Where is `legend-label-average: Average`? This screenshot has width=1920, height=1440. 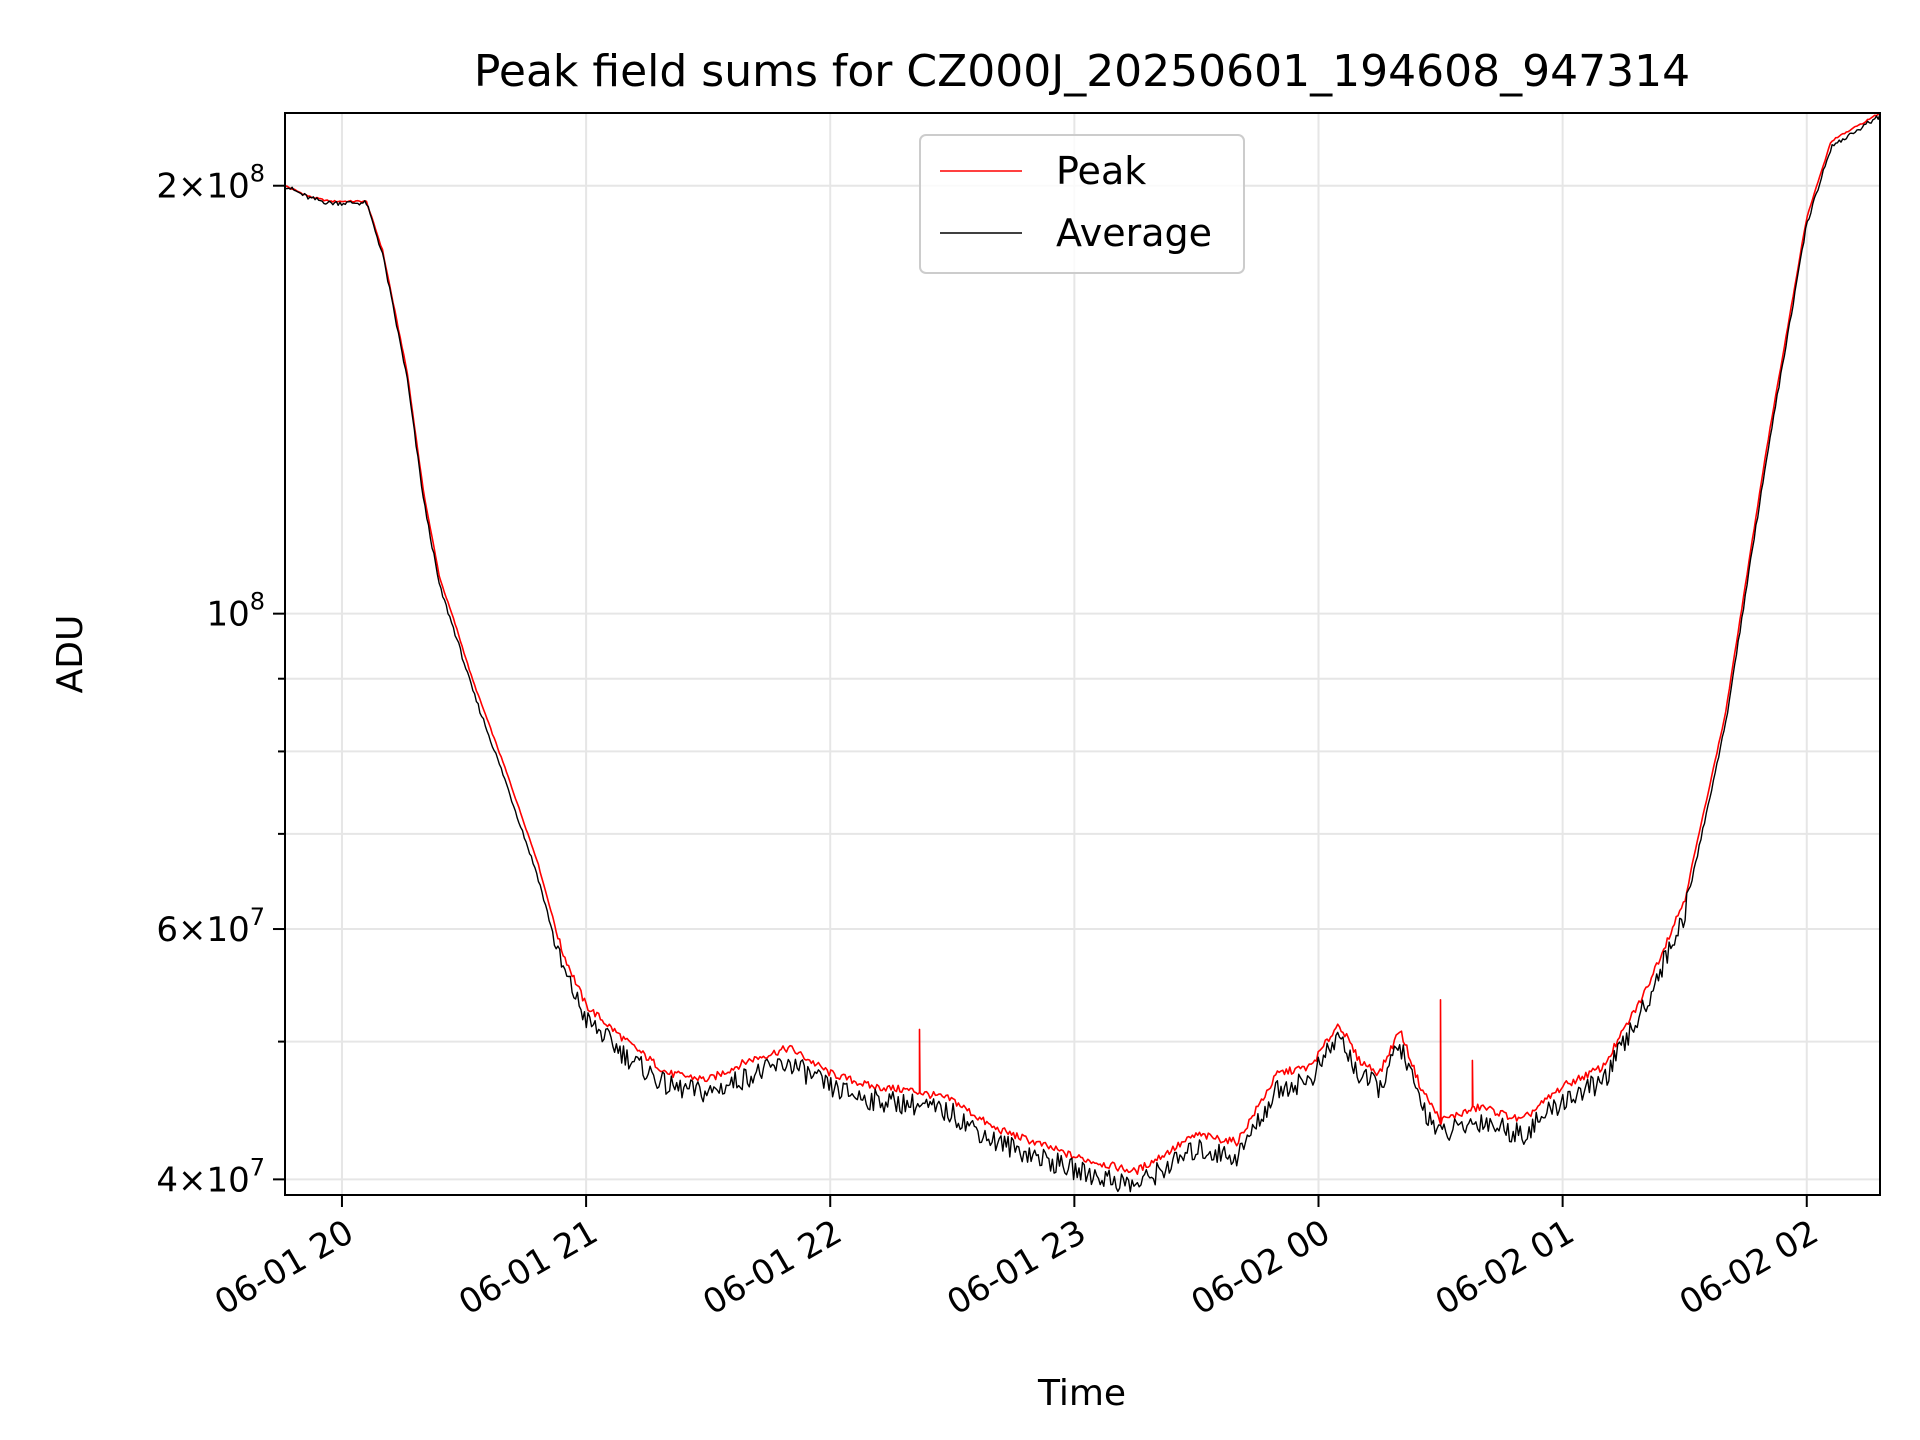
legend-label-average: Average is located at coordinates (1134, 233).